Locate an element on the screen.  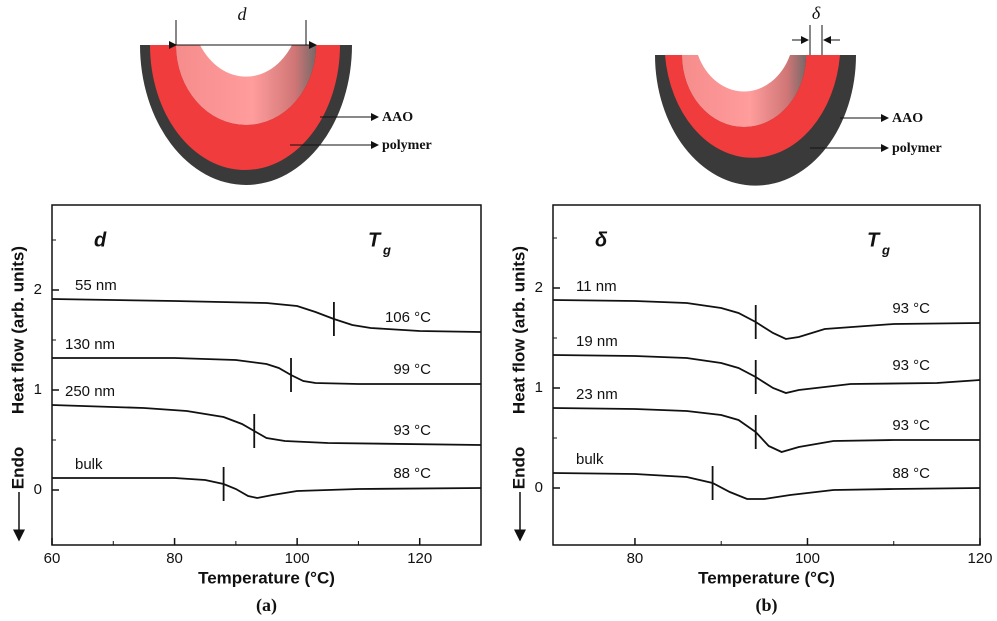
tg-value-label: 99 °C is located at coordinates (412, 369).